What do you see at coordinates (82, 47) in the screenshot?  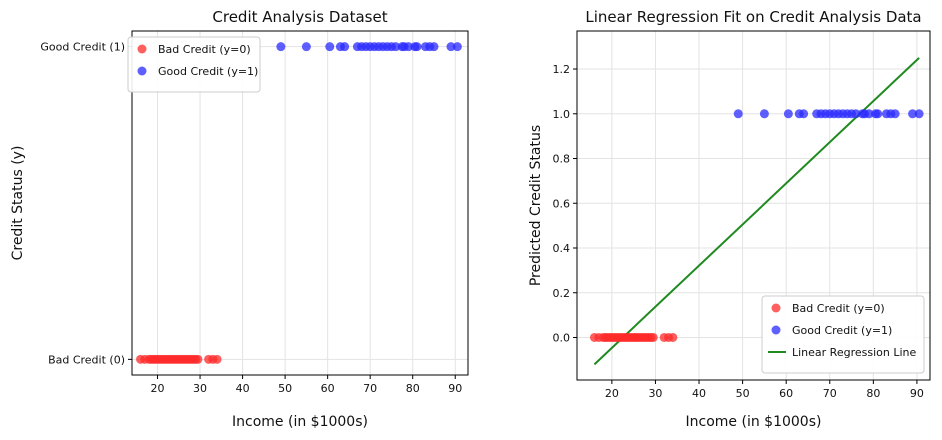 I see `y-tick-label: Good Credit (1)` at bounding box center [82, 47].